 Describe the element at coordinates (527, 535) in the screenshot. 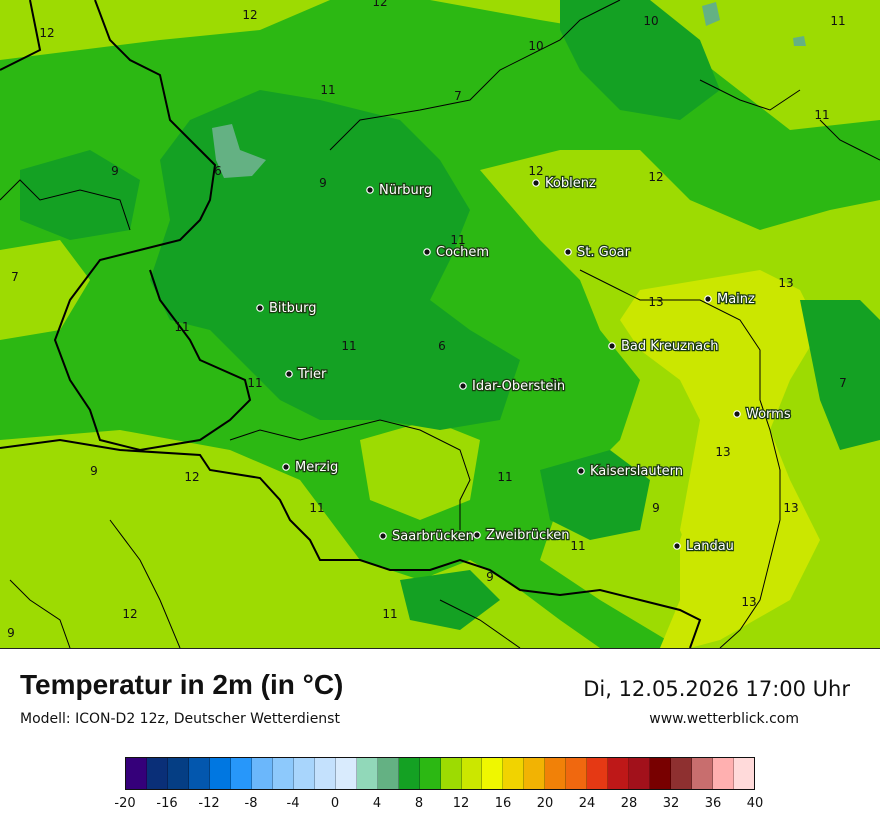

I see `city-label: Zweibrücken` at that location.